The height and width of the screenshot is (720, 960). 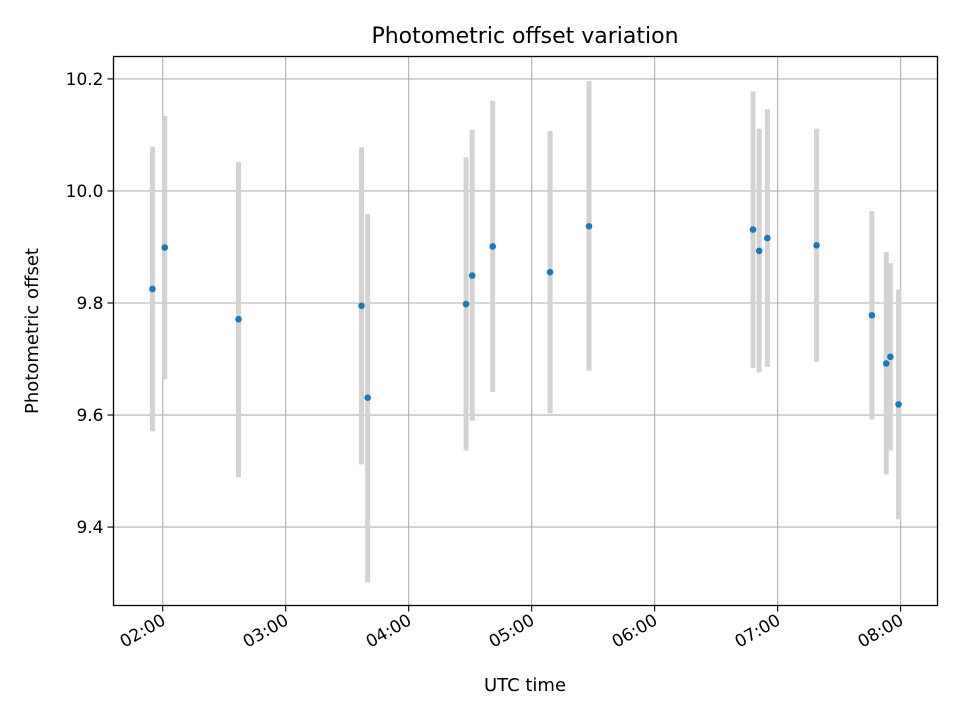 What do you see at coordinates (85, 192) in the screenshot?
I see `y-tick-label: 10.0` at bounding box center [85, 192].